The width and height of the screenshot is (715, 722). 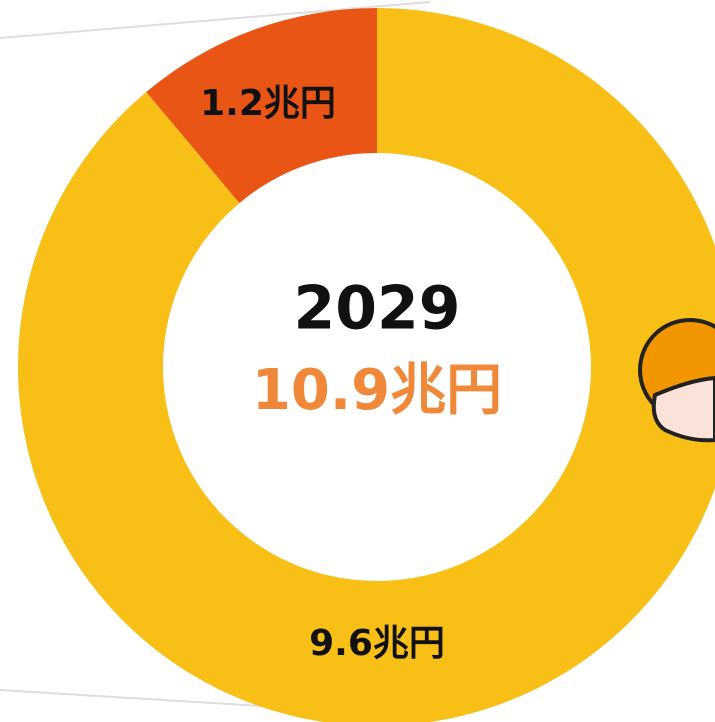 I want to click on illustration, so click(x=676, y=380).